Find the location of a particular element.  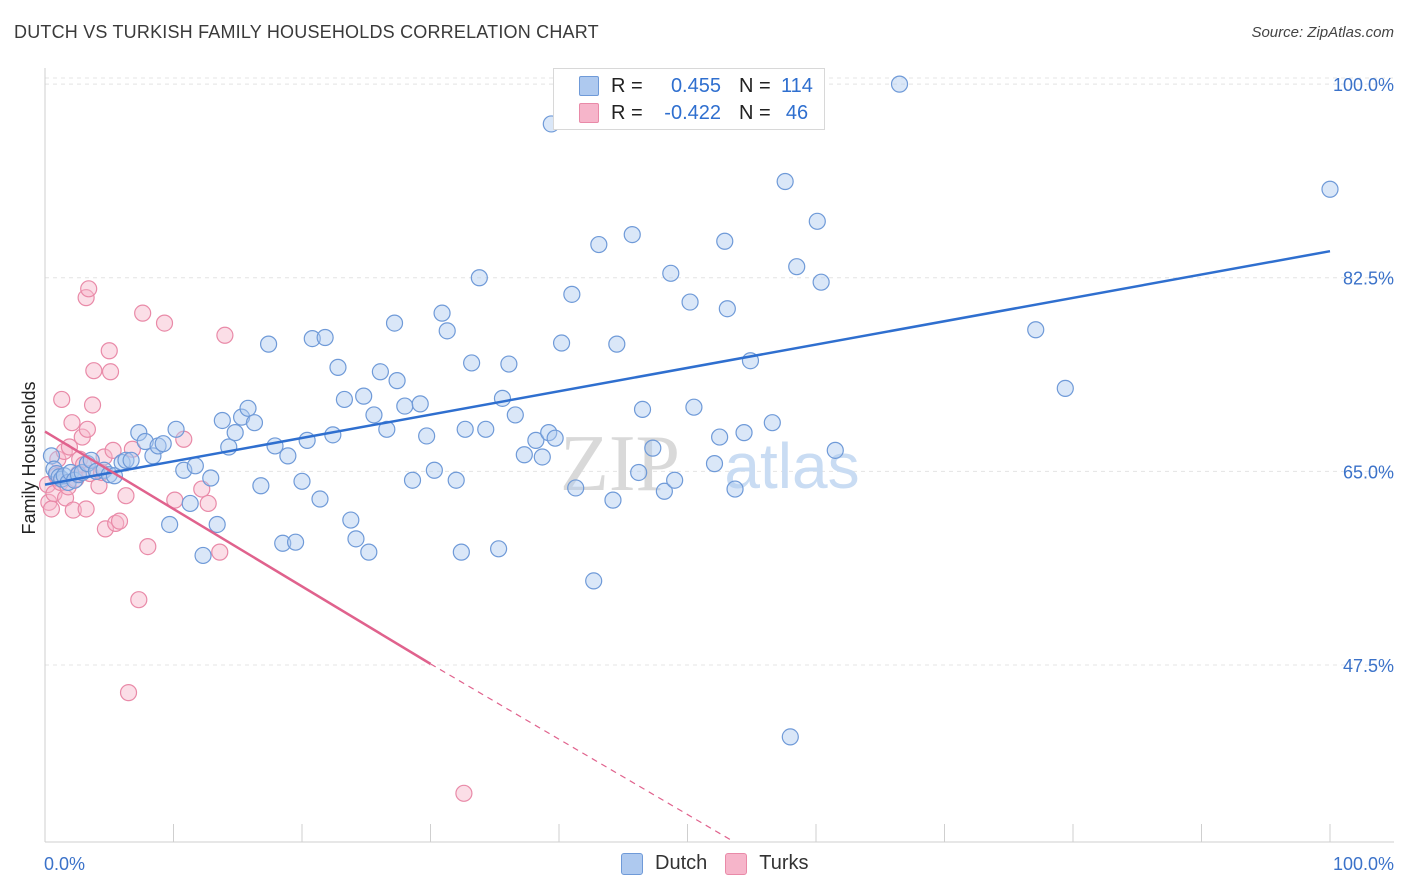

source-credit: Source: ZipAtlas.com is located at coordinates (1322, 32).